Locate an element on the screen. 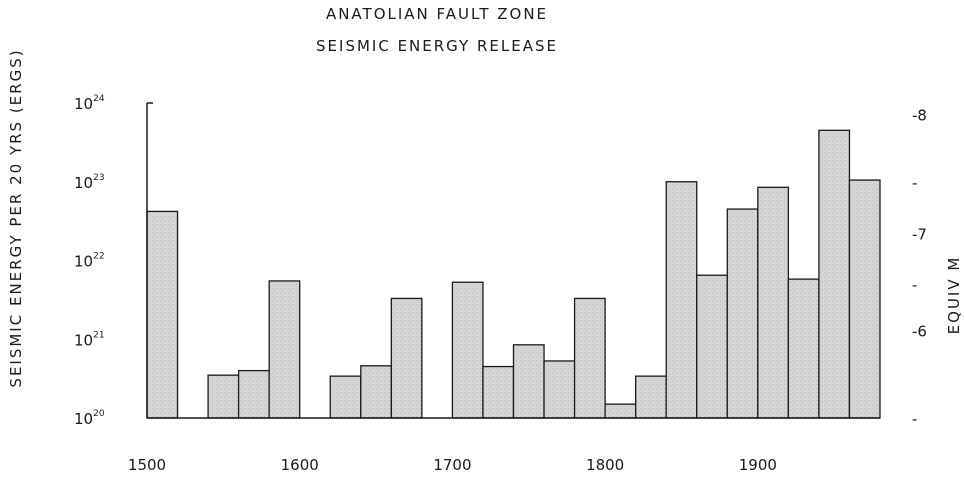 The height and width of the screenshot is (482, 965). y2-tick-label-5: -8 is located at coordinates (919, 116).